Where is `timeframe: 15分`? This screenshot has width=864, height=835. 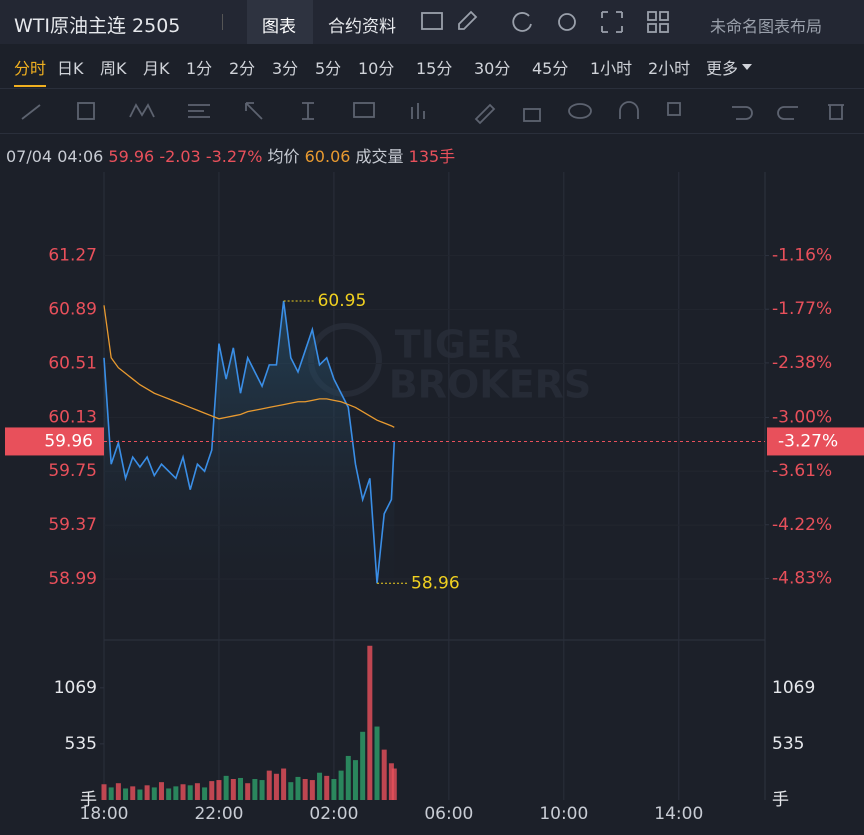
timeframe: 15分 is located at coordinates (434, 68).